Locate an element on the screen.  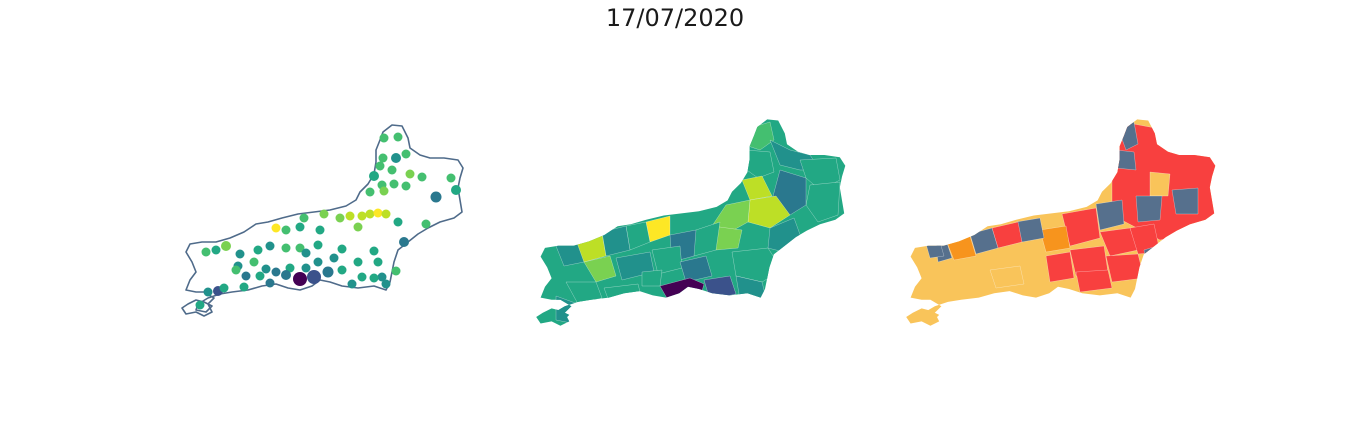
risk-regions is located at coordinates (1061, 222).